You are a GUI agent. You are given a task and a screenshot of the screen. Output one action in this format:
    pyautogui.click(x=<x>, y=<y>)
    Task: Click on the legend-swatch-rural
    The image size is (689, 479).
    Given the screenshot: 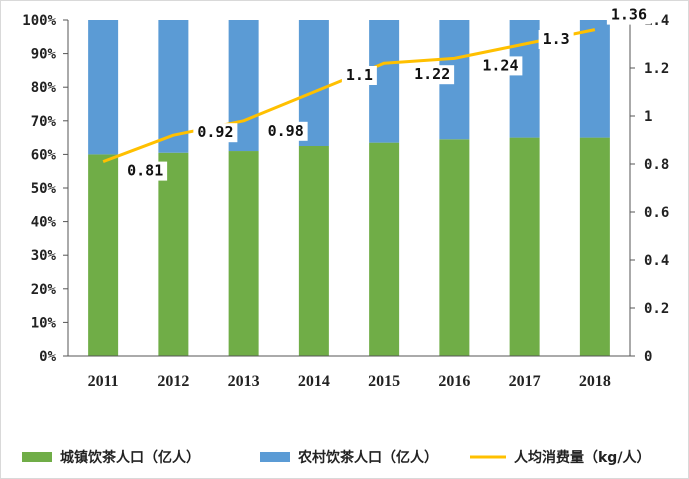 What is the action you would take?
    pyautogui.click(x=275, y=457)
    